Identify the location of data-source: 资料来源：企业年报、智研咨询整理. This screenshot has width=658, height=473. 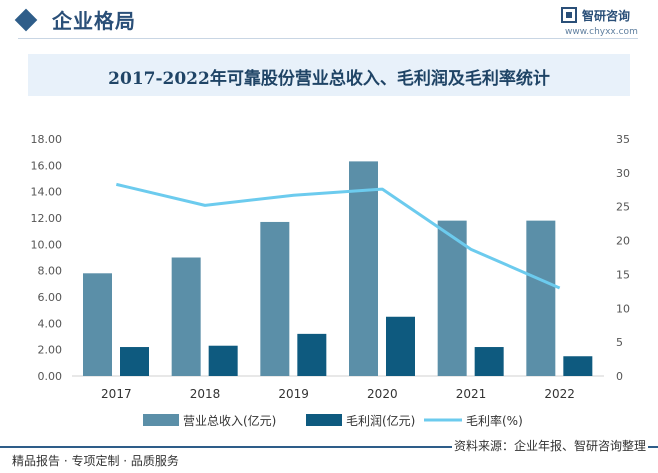
(549, 445).